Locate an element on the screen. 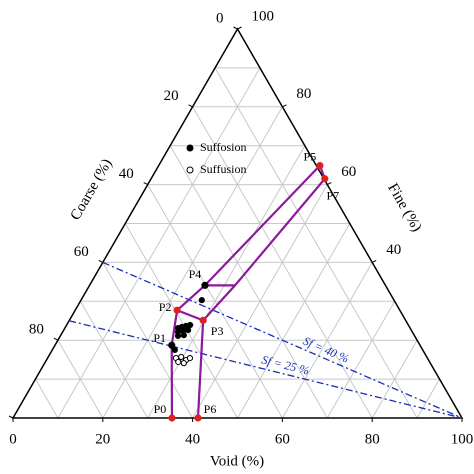  bottom-tick-label: 80 is located at coordinates (372, 439).